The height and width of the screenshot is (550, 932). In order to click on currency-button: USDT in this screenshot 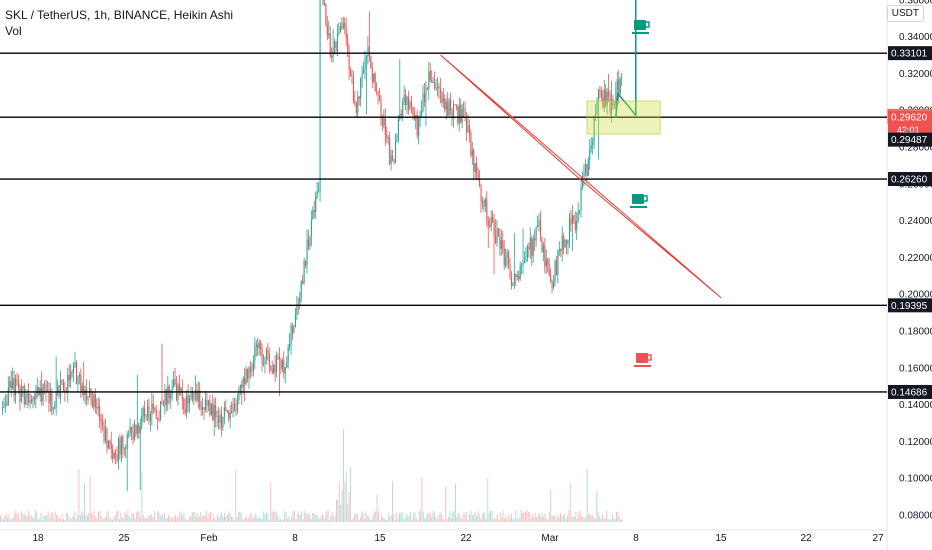, I will do `click(905, 13)`.